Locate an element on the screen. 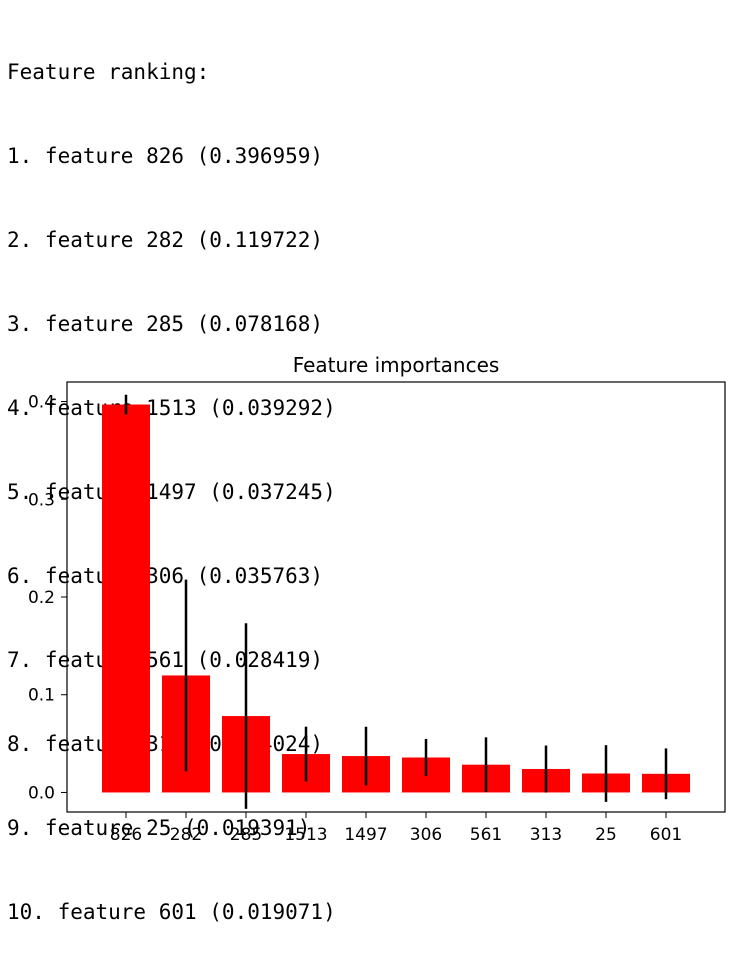  ranking-line: 3. feature 285 (0.078168) is located at coordinates (165, 324).